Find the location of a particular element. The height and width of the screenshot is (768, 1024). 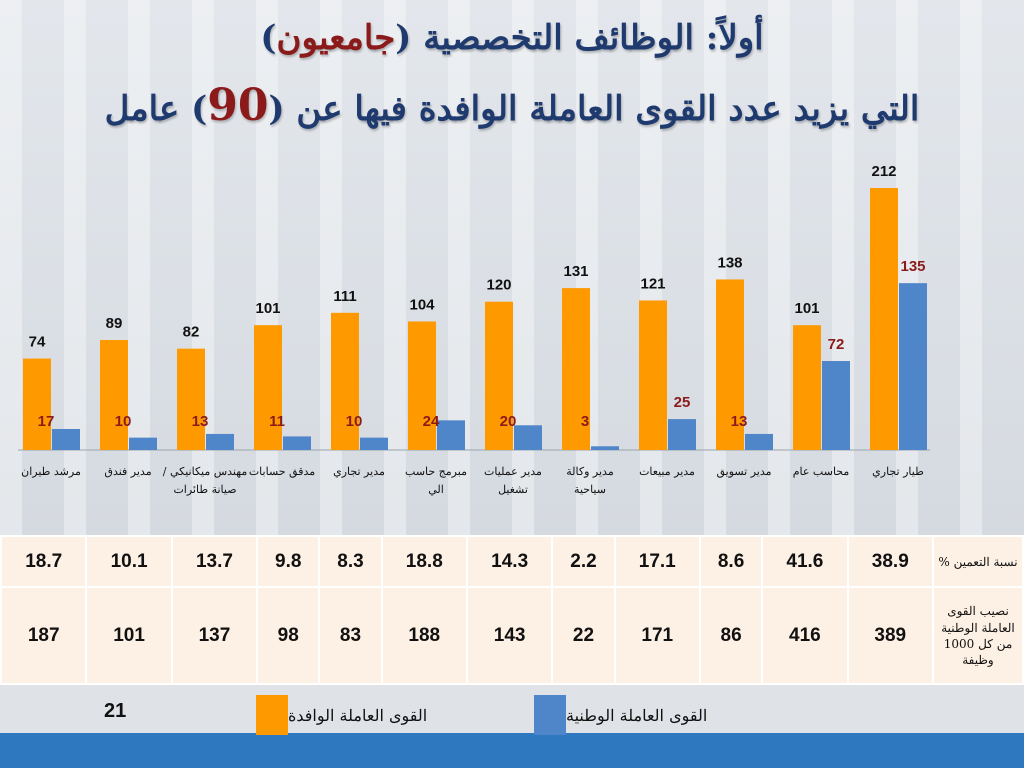

data-label-expat: 89 is located at coordinates (114, 323).